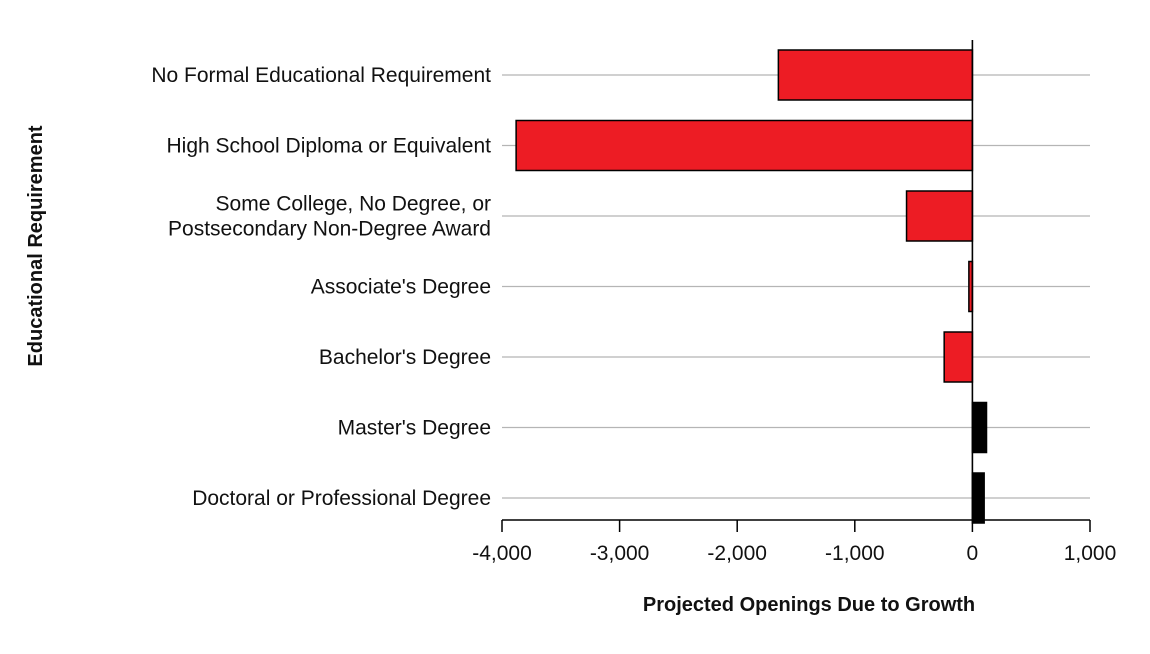 The image size is (1150, 654). What do you see at coordinates (321, 75) in the screenshot?
I see `category-label: No Formal Educational Requirement` at bounding box center [321, 75].